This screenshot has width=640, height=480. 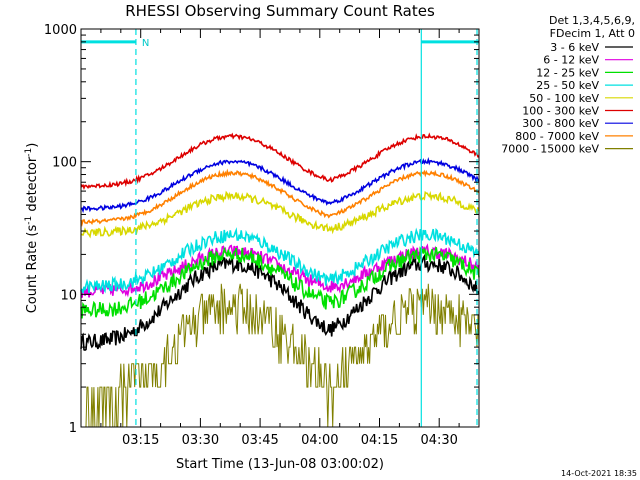 What do you see at coordinates (32, 228) in the screenshot?
I see `y-axis-label: Count Rate (s-1 detector-1)` at bounding box center [32, 228].